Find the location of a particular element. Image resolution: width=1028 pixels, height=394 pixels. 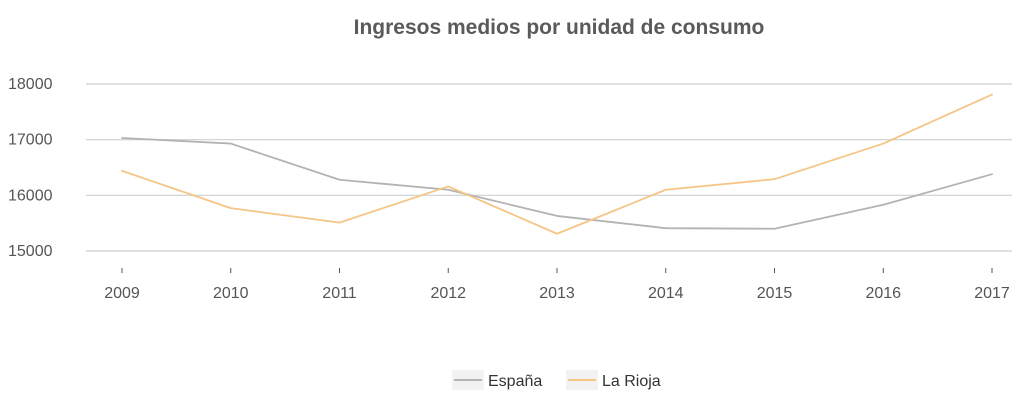

x-tick-label: 2017 is located at coordinates (992, 293).